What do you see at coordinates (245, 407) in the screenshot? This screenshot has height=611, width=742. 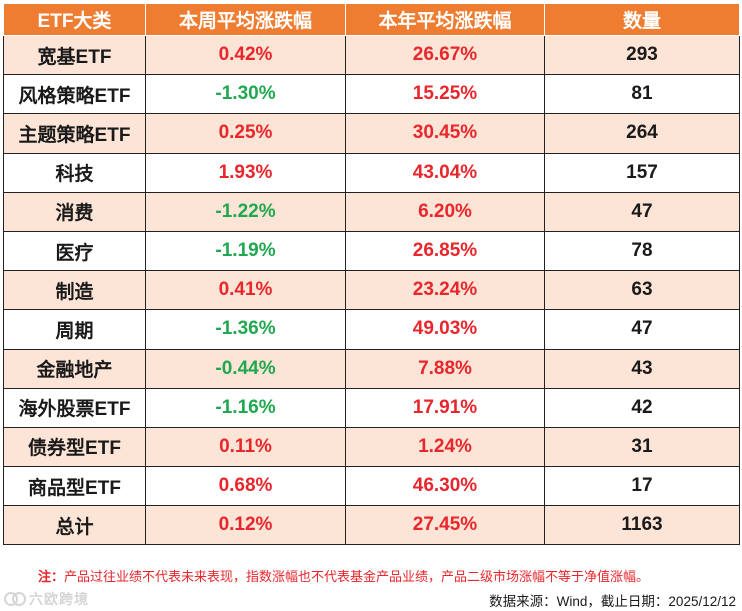 I see `cell-weekly-change: -1.16%` at bounding box center [245, 407].